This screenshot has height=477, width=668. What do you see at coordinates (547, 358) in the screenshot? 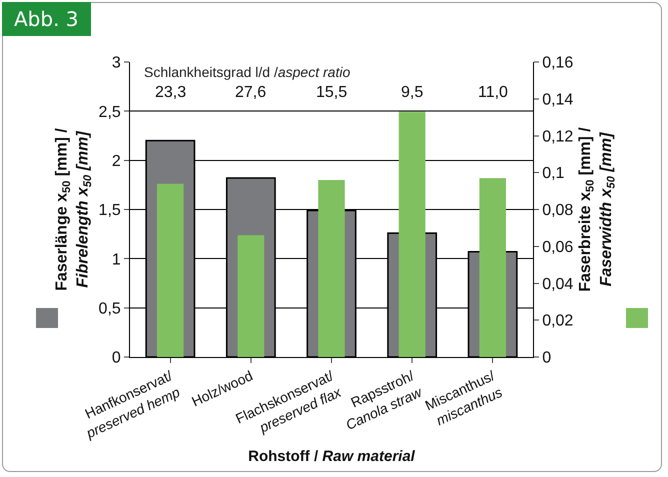
I see `y2-tick-label: 0` at bounding box center [547, 358].